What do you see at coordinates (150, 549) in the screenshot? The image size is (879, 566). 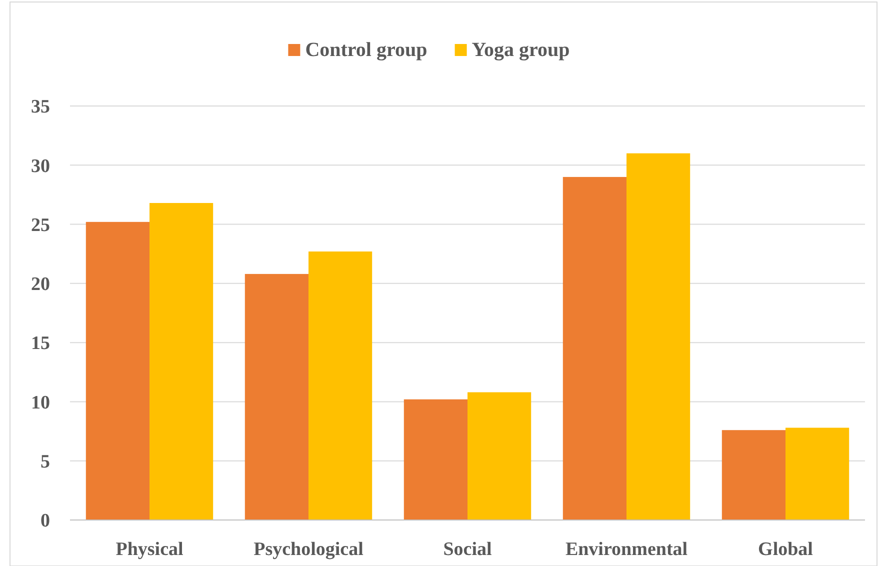 I see `x-tick-label: Physical` at bounding box center [150, 549].